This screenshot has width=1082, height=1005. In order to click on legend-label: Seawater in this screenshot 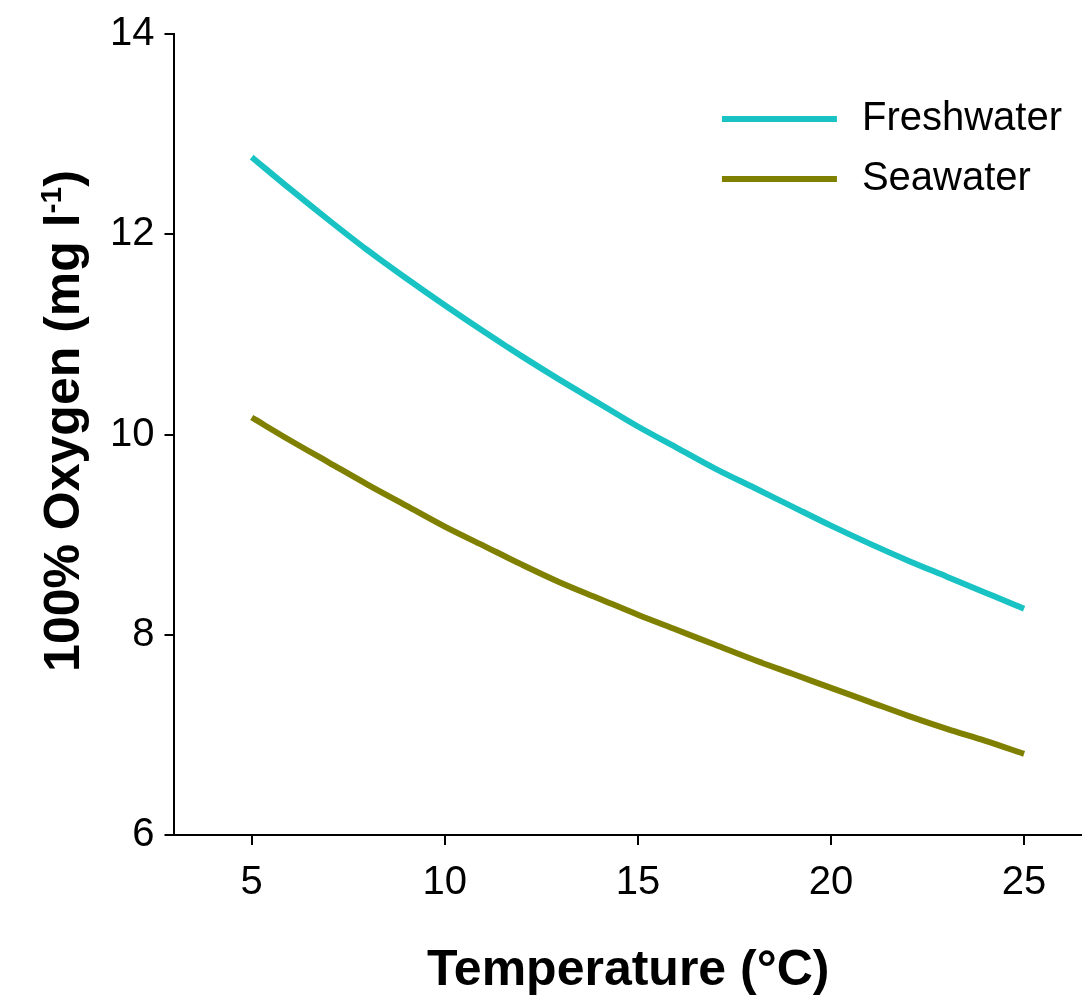, I will do `click(946, 176)`.